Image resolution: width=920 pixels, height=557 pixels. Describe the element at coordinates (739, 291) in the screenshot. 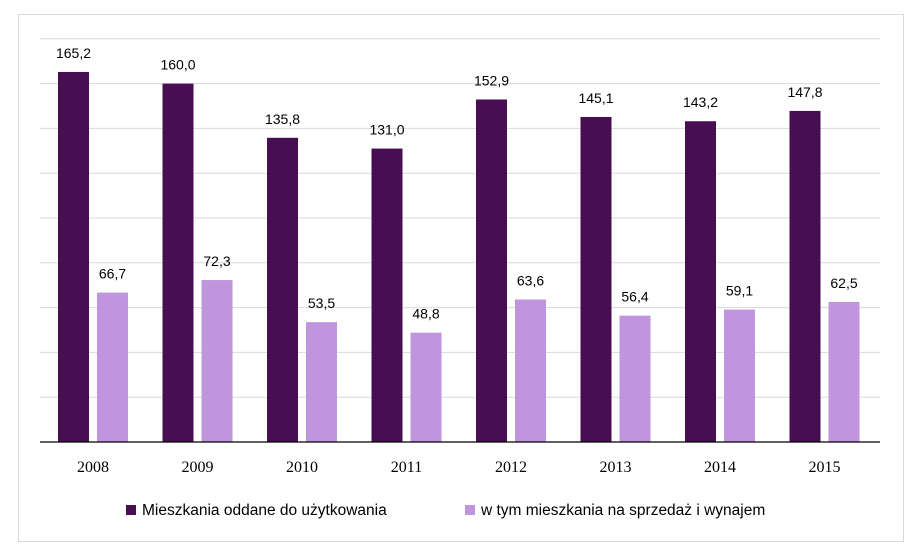

I see `data-label: 59,1` at that location.